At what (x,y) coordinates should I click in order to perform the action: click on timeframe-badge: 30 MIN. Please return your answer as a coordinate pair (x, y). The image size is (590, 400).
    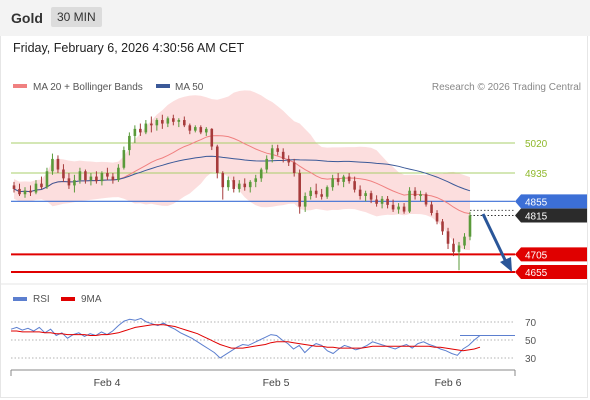
    Looking at the image, I should click on (76, 17).